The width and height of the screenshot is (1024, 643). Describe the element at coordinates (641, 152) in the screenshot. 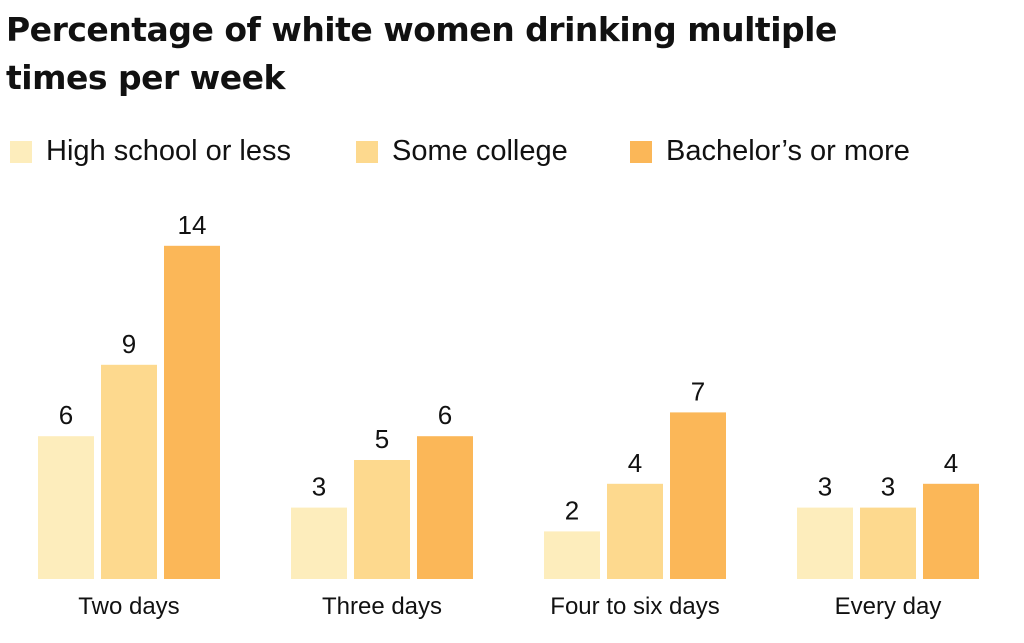

I see `legend-swatch-bachelors` at that location.